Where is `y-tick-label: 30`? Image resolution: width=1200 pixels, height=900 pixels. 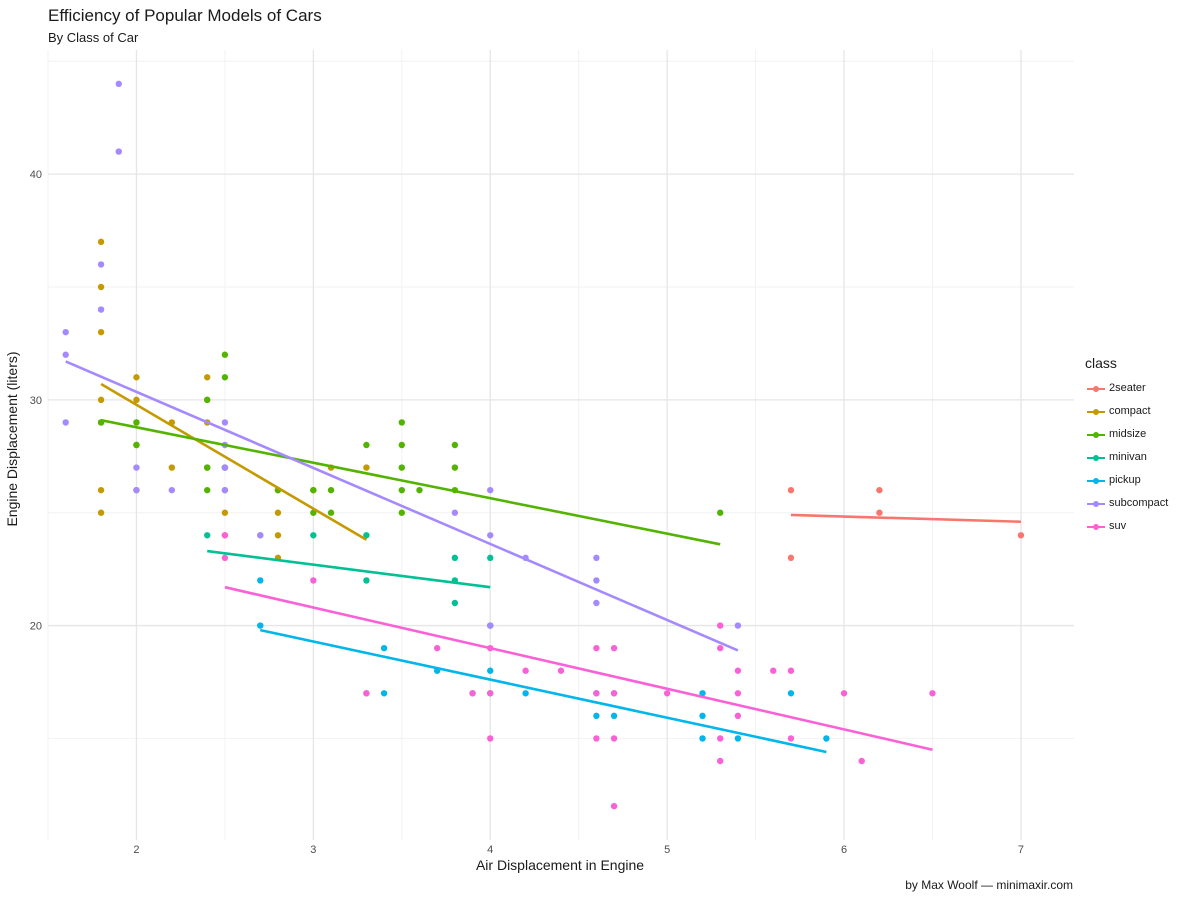 y-tick-label: 30 is located at coordinates (36, 401).